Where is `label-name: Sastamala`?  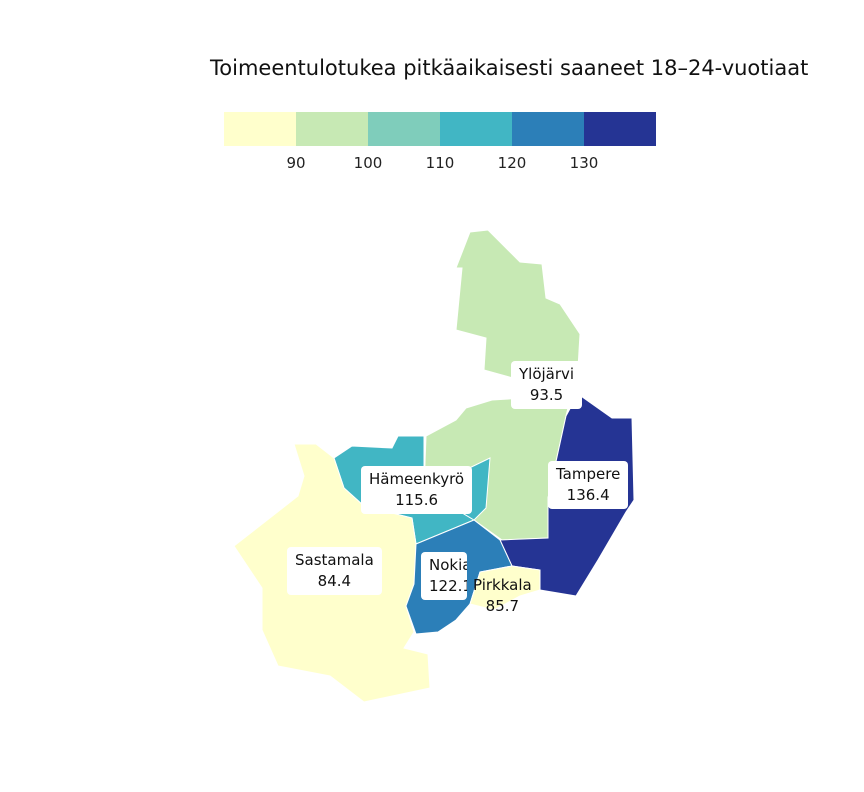
label-name: Sastamala is located at coordinates (334, 560).